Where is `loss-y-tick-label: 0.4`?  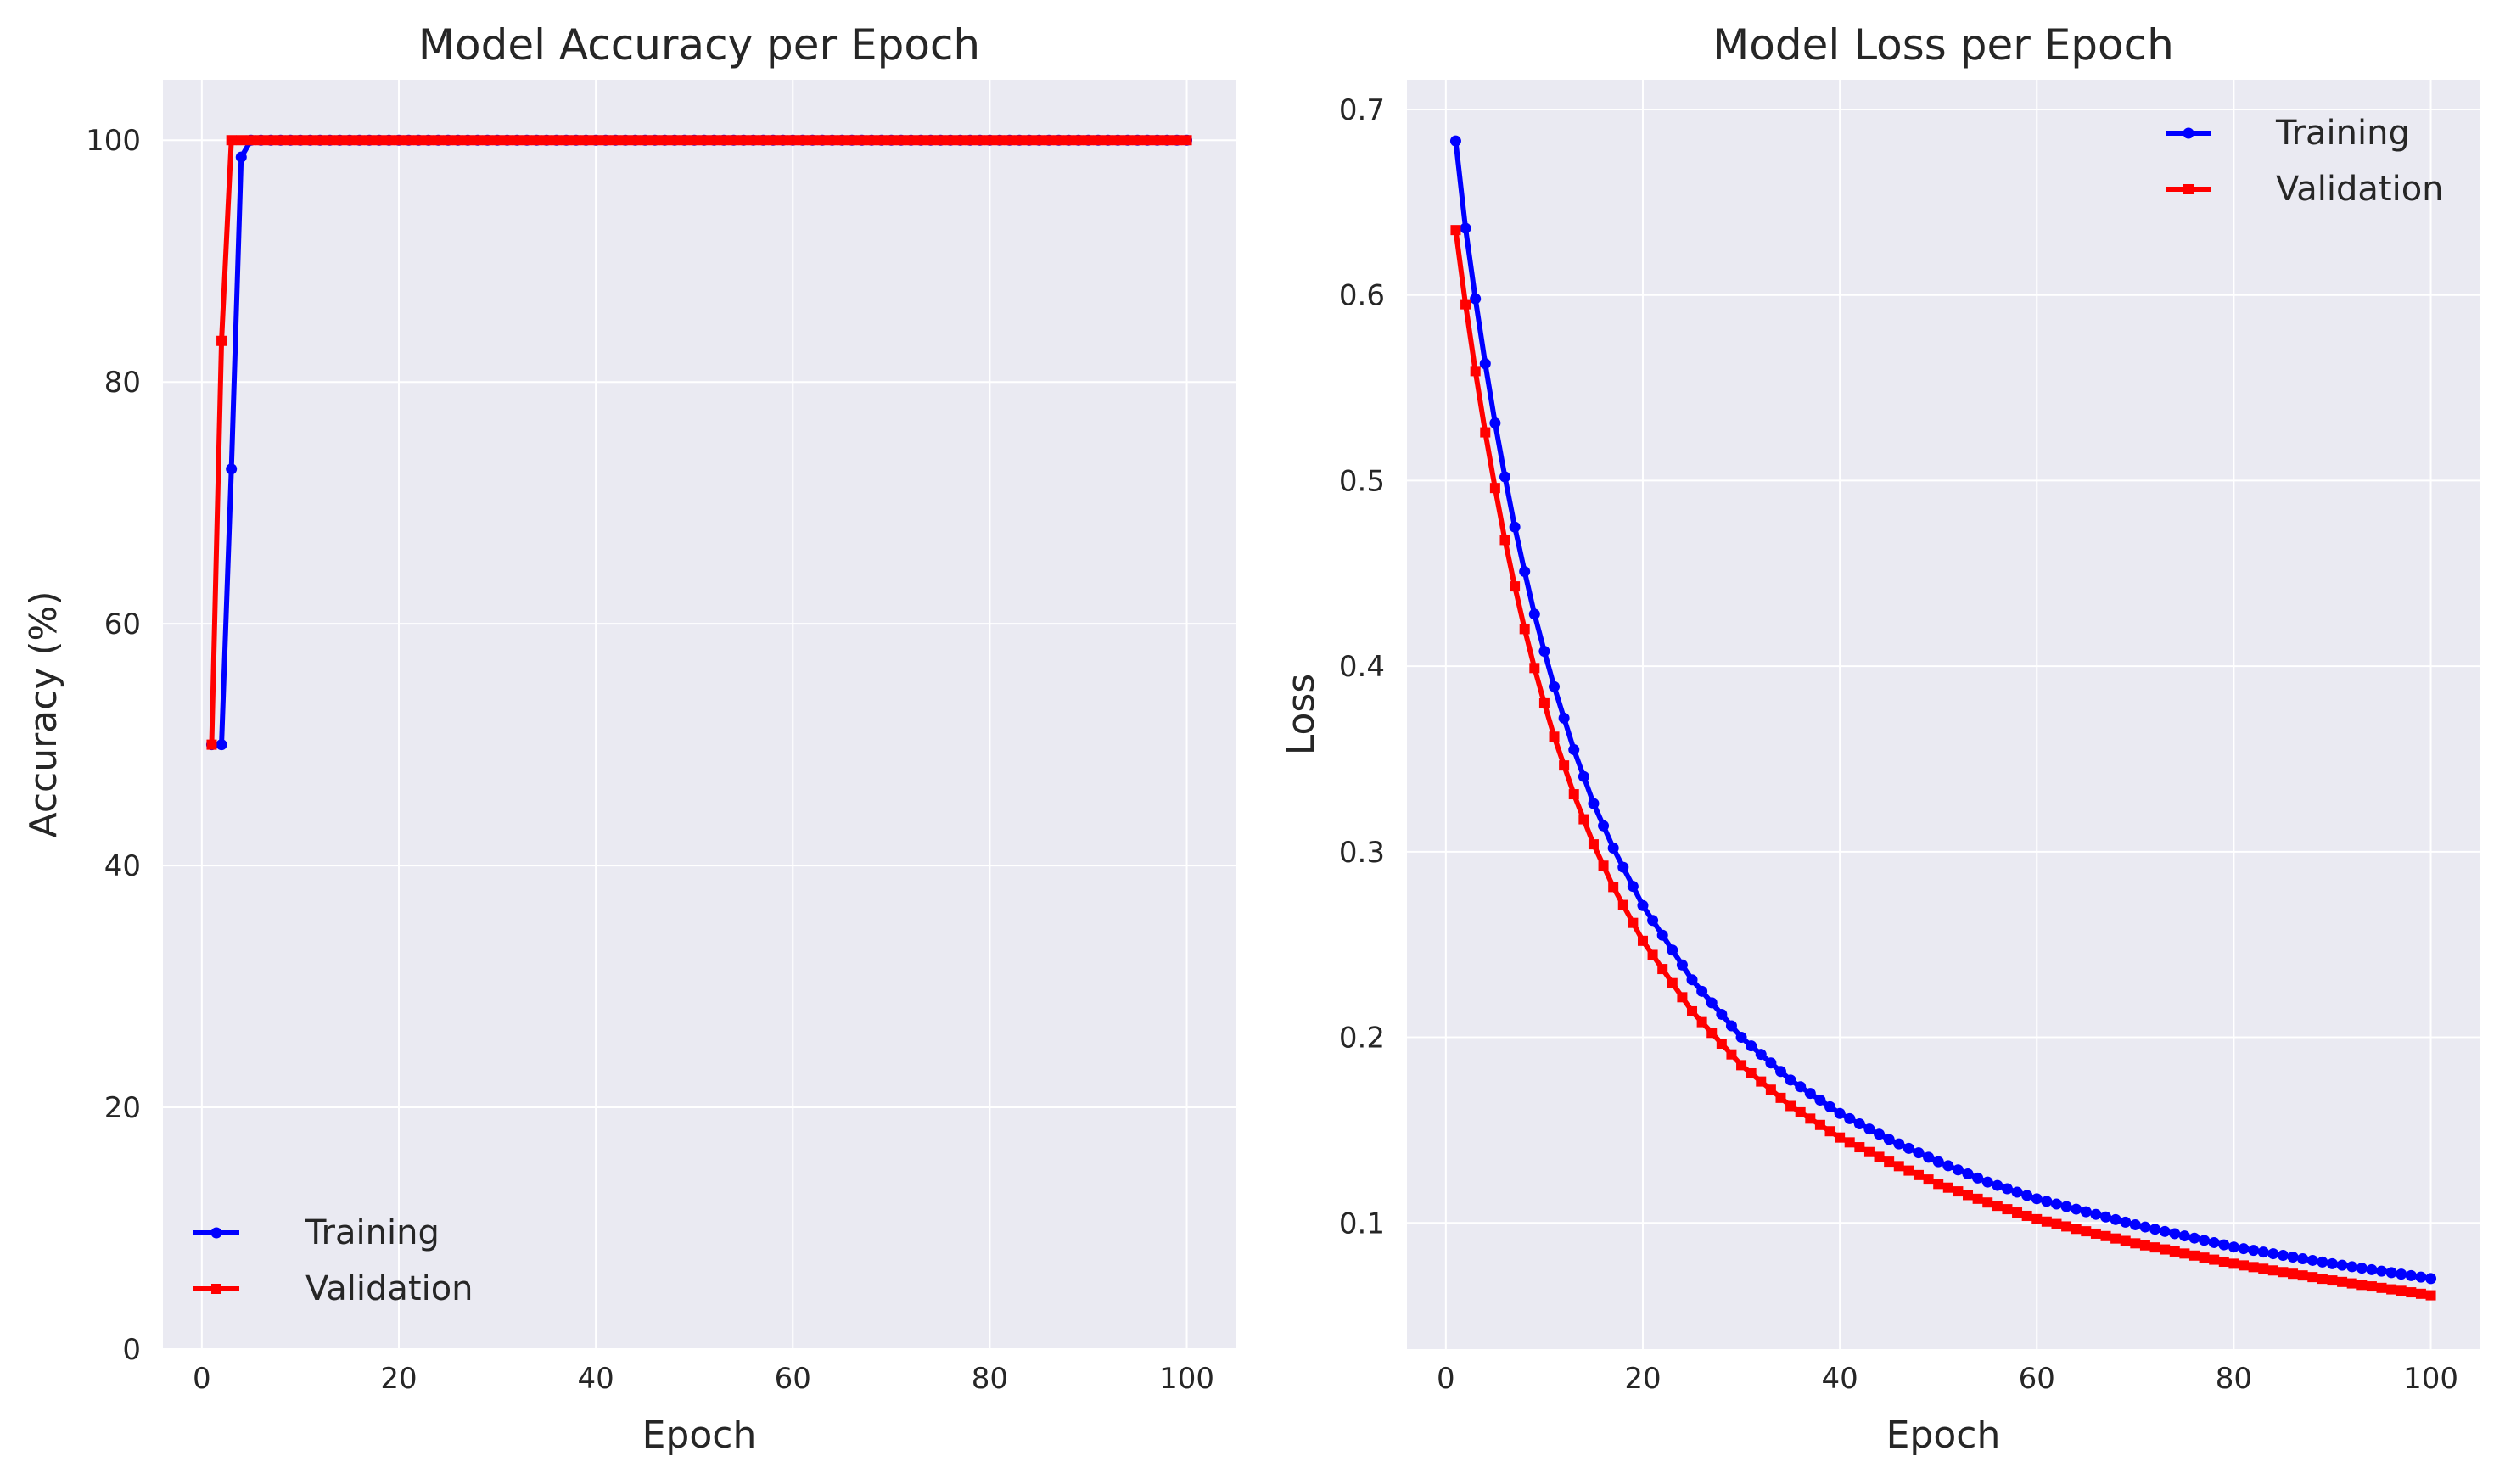 loss-y-tick-label: 0.4 is located at coordinates (1362, 667).